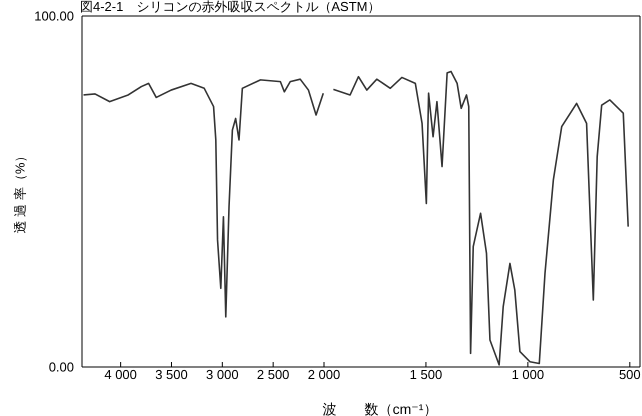 This screenshot has height=416, width=642. What do you see at coordinates (61, 367) in the screenshot?
I see `y-tick-label: 0.00` at bounding box center [61, 367].